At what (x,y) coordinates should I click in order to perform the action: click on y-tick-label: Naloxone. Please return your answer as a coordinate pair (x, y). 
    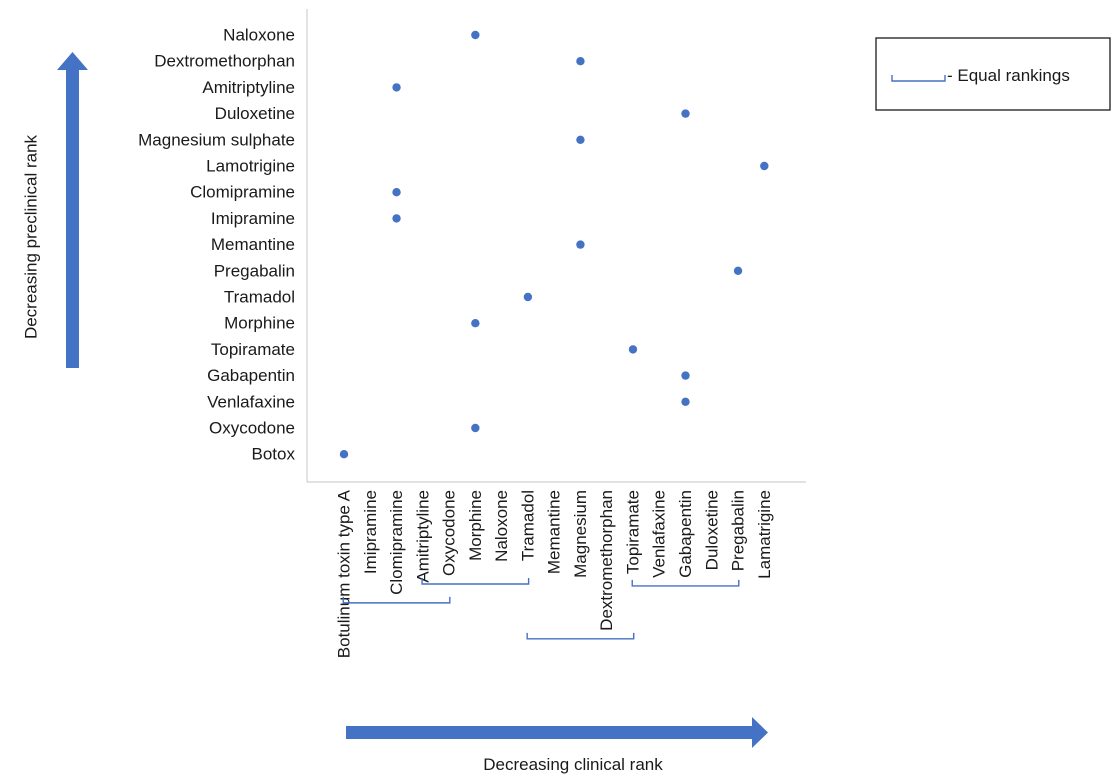
    Looking at the image, I should click on (259, 35).